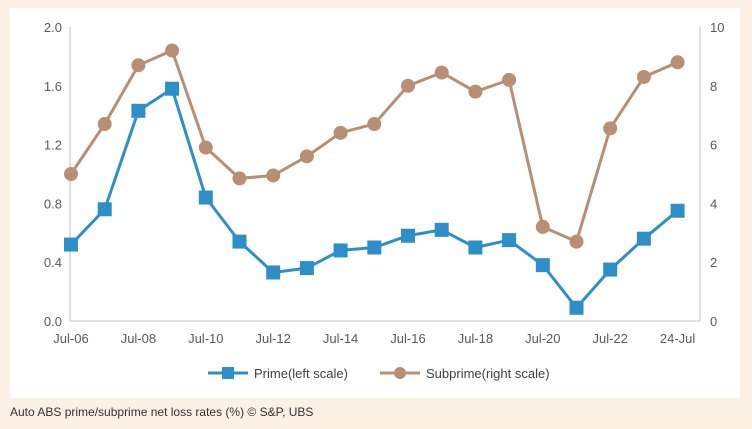 The width and height of the screenshot is (752, 429). Describe the element at coordinates (301, 373) in the screenshot. I see `legend-label-prime: Prime(left scale)` at that location.